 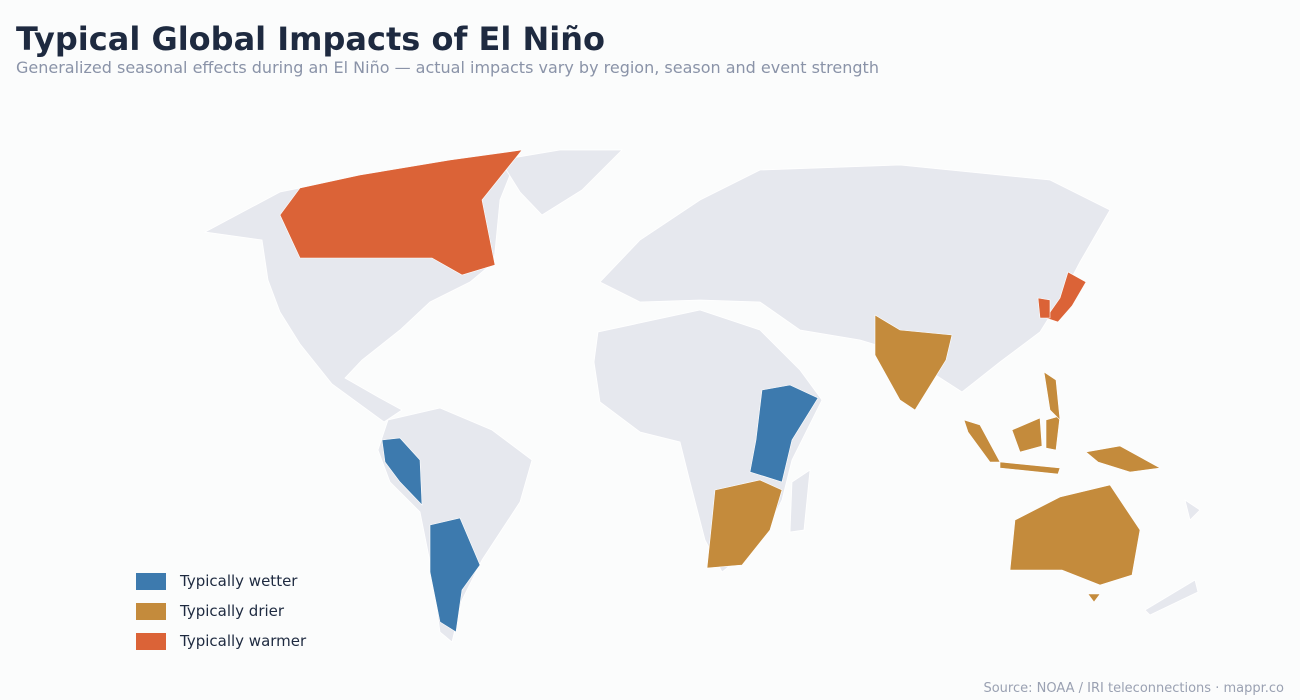 What do you see at coordinates (310, 39) in the screenshot?
I see `title: Typical Global Impacts of El Niño` at bounding box center [310, 39].